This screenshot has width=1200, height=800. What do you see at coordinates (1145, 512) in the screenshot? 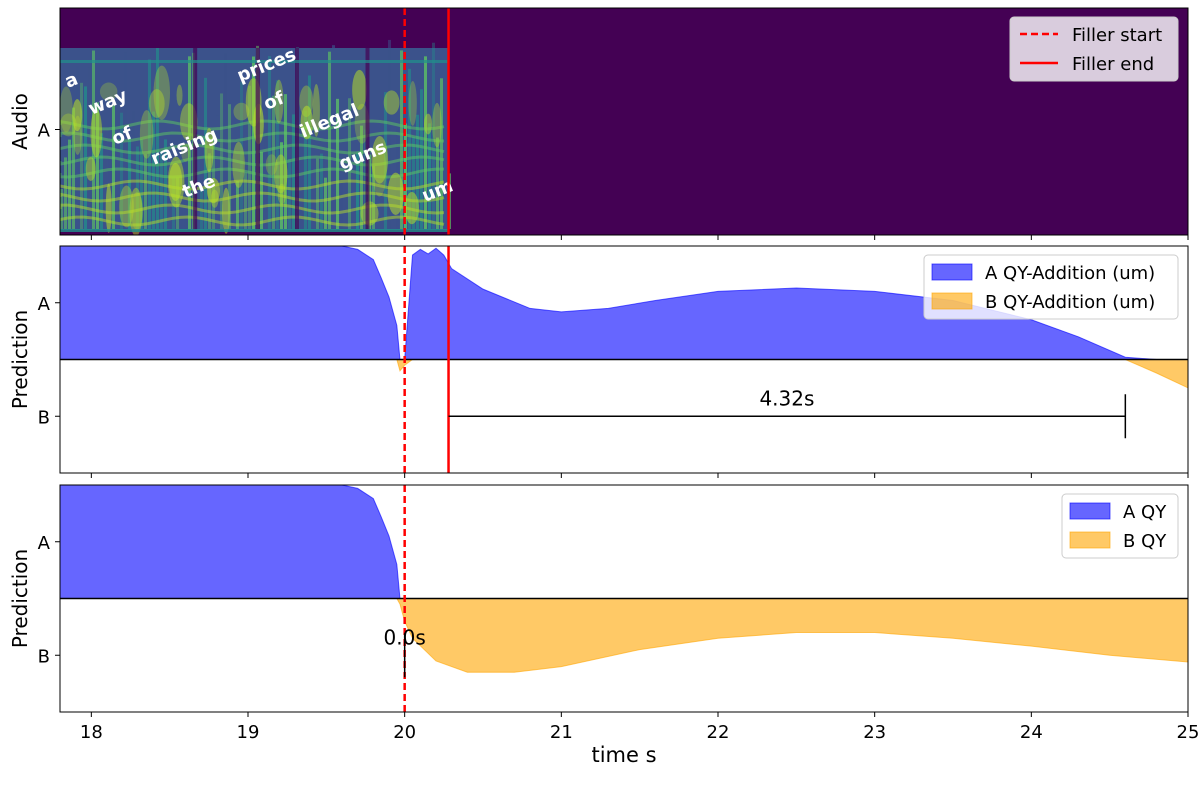
I see `legend-label: A QY` at bounding box center [1145, 512].